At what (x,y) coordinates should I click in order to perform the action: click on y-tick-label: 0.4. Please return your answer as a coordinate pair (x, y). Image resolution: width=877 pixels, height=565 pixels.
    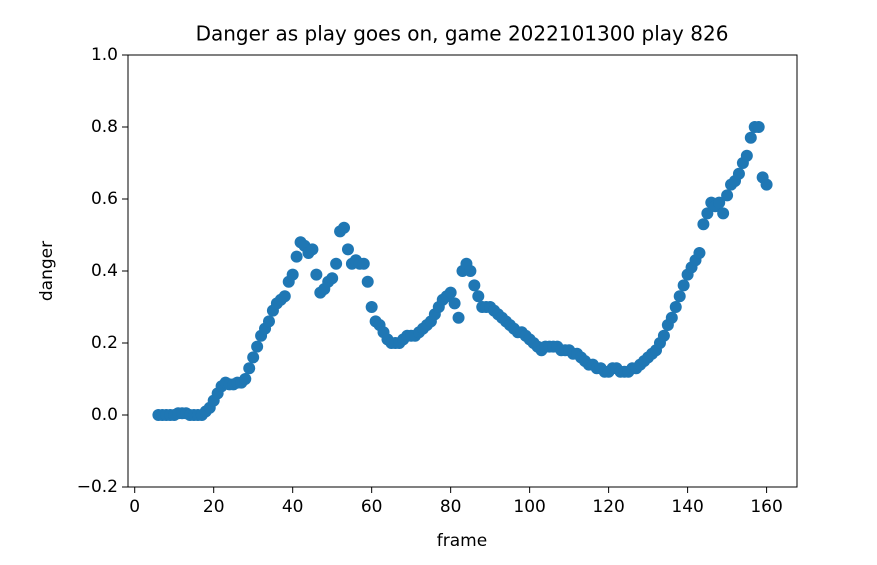
    Looking at the image, I should click on (104, 271).